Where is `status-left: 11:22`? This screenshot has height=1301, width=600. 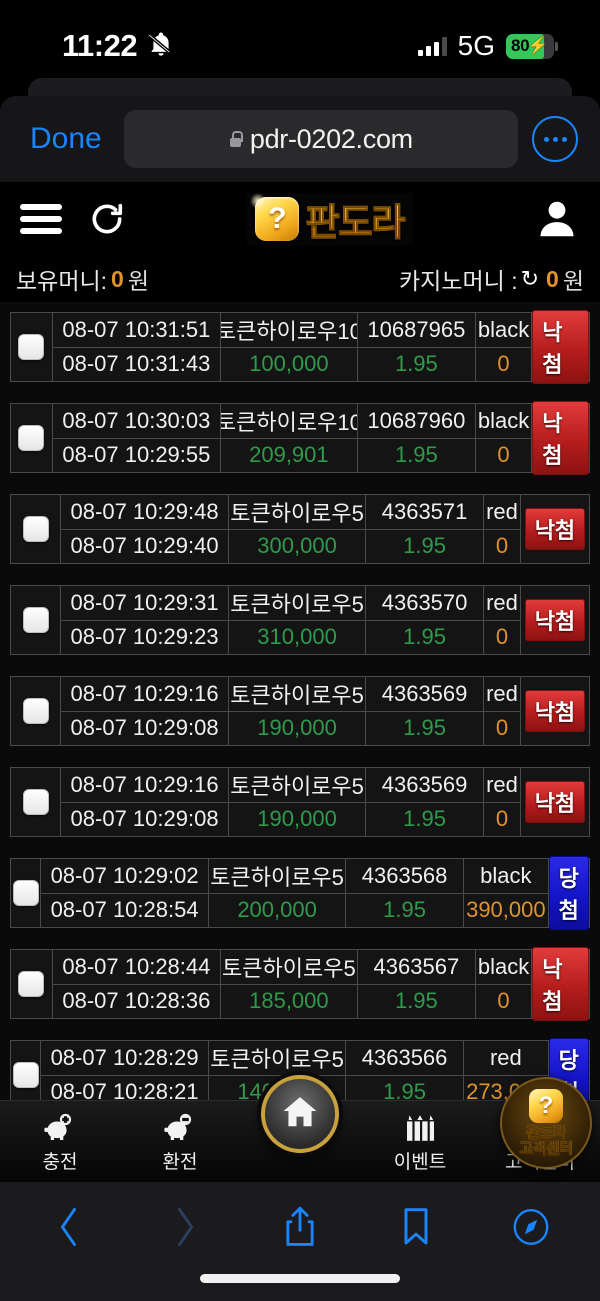 status-left: 11:22 is located at coordinates (118, 46).